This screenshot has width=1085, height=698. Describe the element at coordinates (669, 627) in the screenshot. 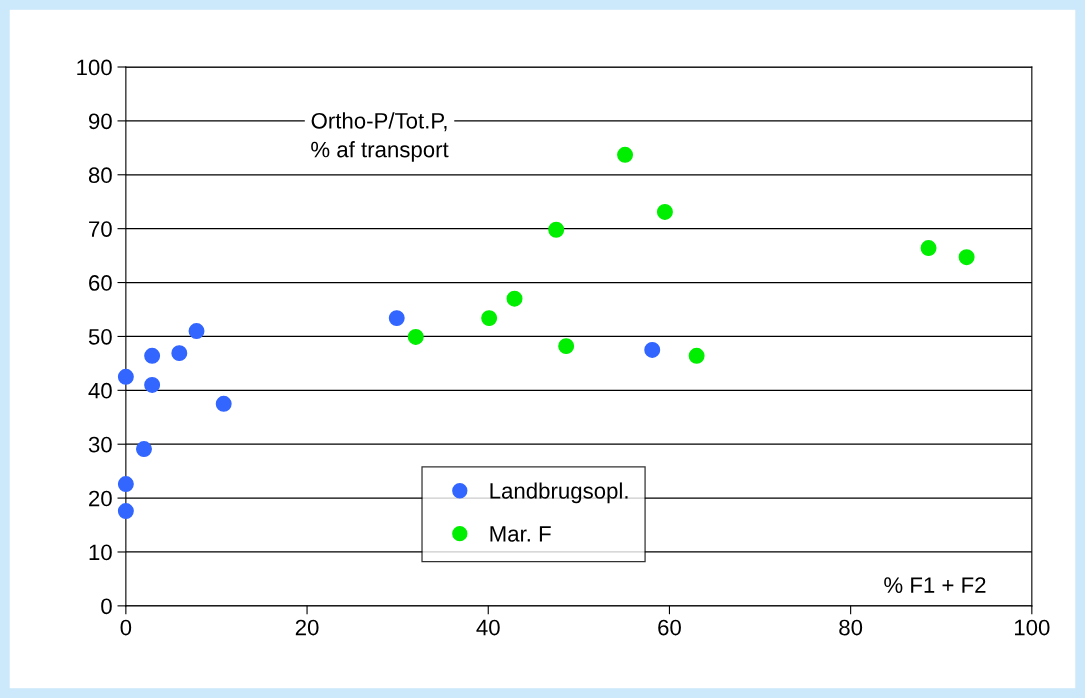

I see `x-tick-label: 60` at that location.